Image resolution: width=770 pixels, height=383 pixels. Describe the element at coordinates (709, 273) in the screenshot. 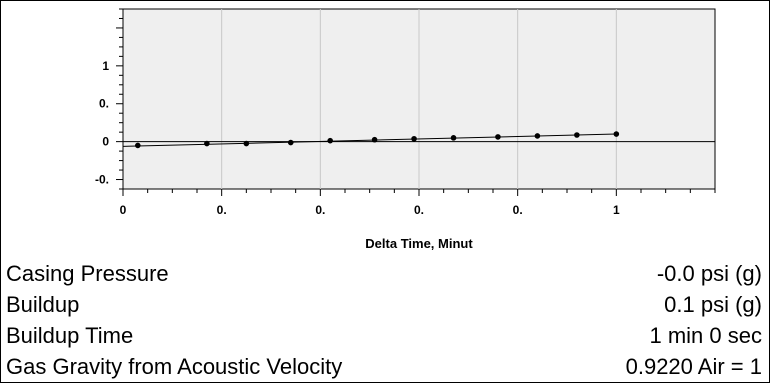

I see `info-value: -0.0 psi (g)` at that location.